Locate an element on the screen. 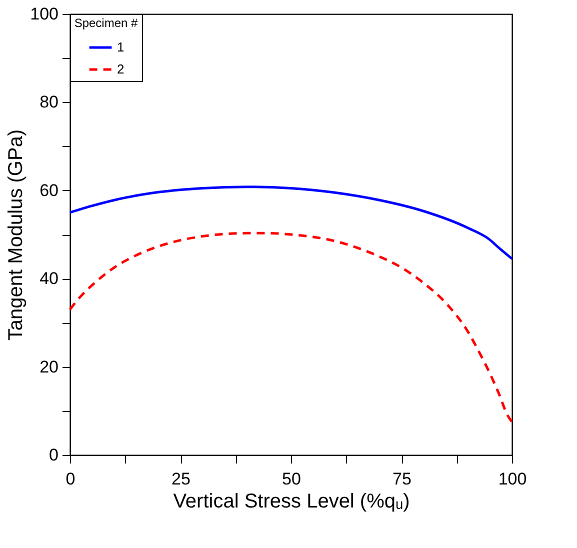 Image resolution: width=577 pixels, height=548 pixels. legend-label: 2 is located at coordinates (120, 69).